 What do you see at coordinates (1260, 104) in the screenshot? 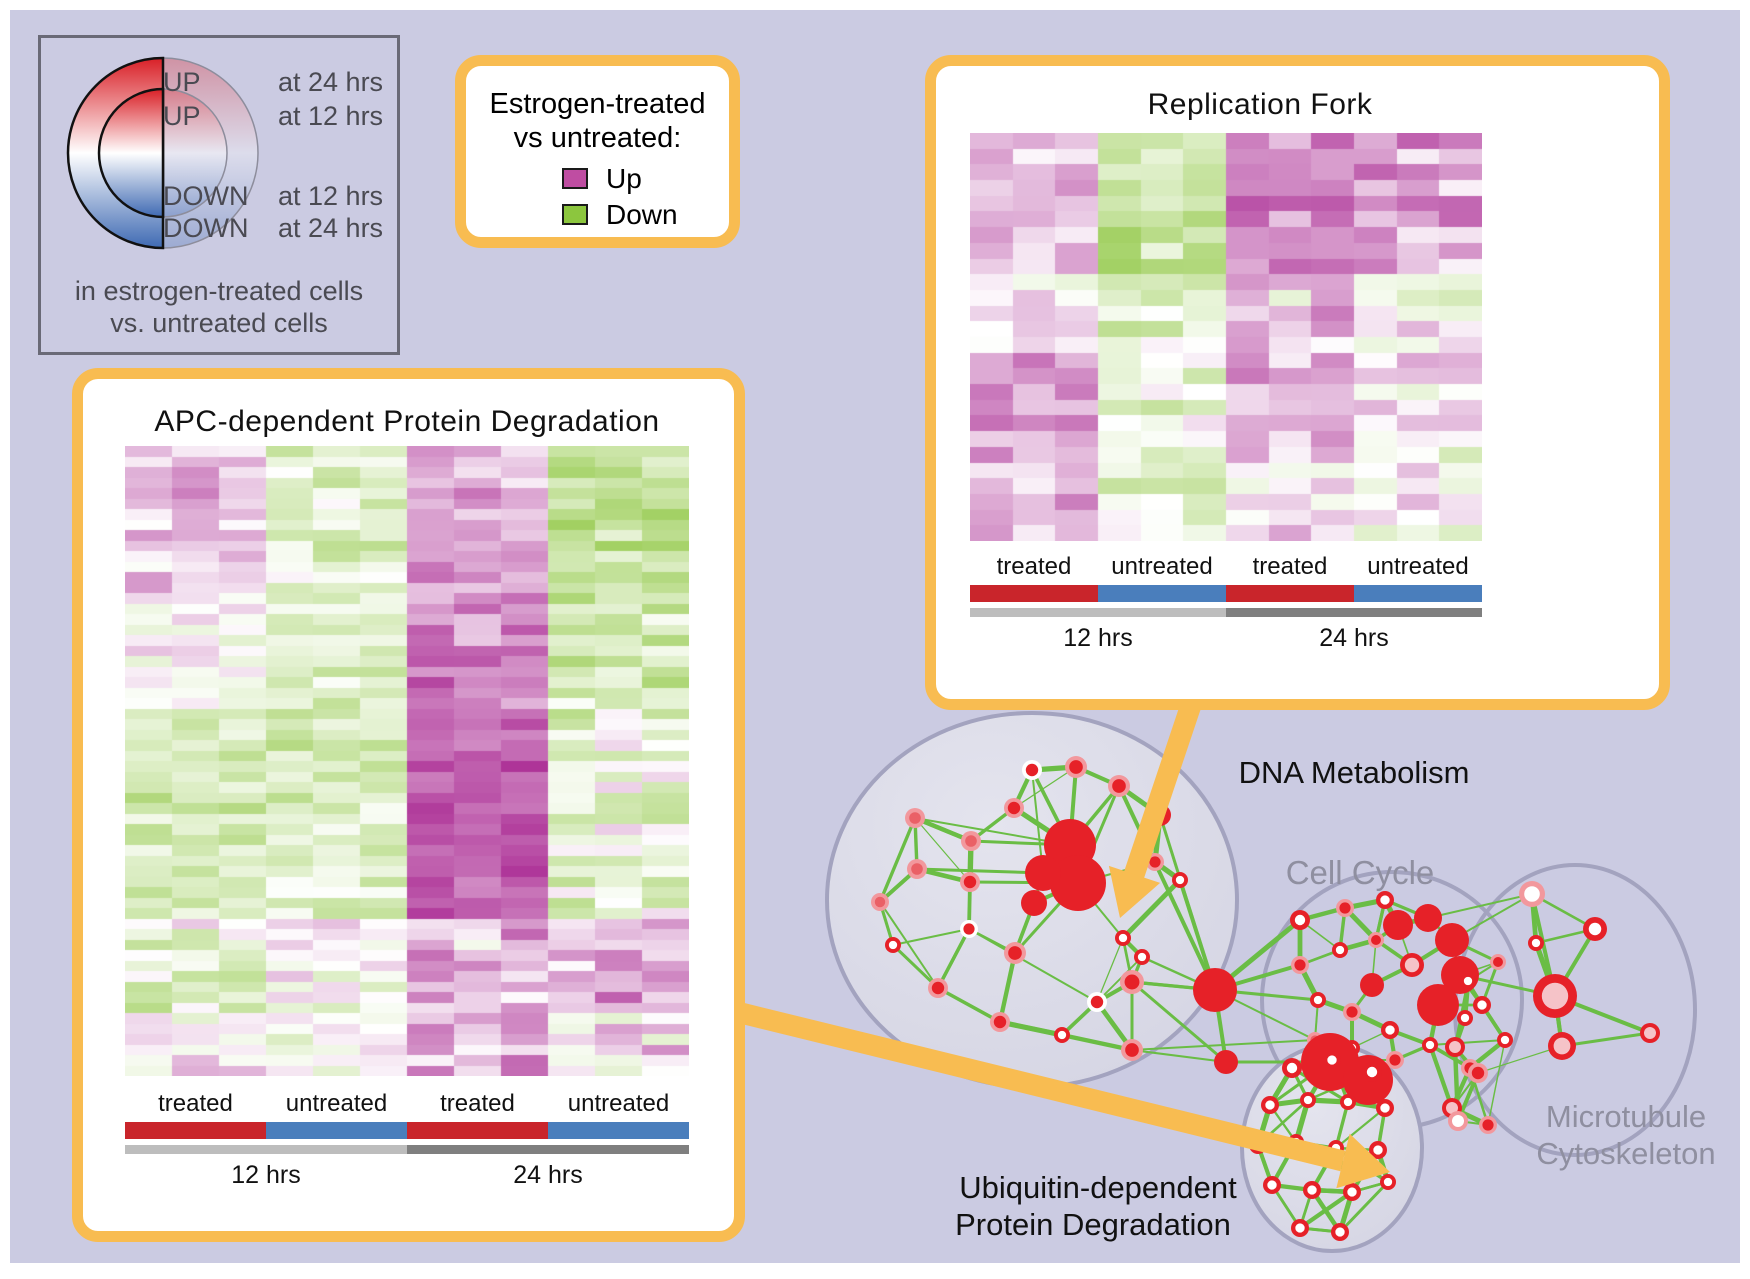
I see `replication-fork-title: Replication Fork` at bounding box center [1260, 104].